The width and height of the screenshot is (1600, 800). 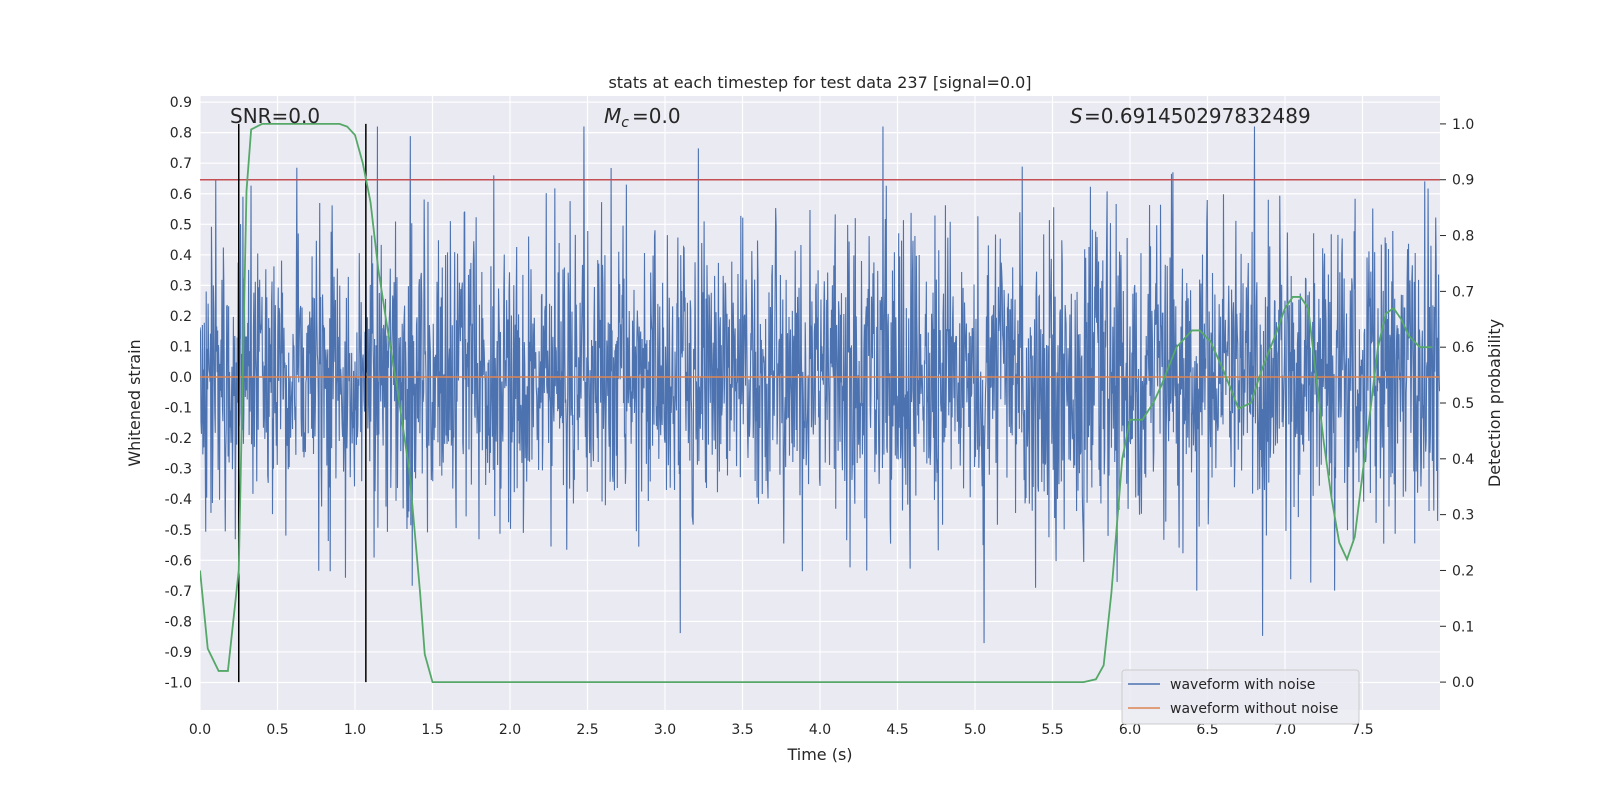 What do you see at coordinates (178, 531) in the screenshot?
I see `y-tick-label: -0.5` at bounding box center [178, 531].